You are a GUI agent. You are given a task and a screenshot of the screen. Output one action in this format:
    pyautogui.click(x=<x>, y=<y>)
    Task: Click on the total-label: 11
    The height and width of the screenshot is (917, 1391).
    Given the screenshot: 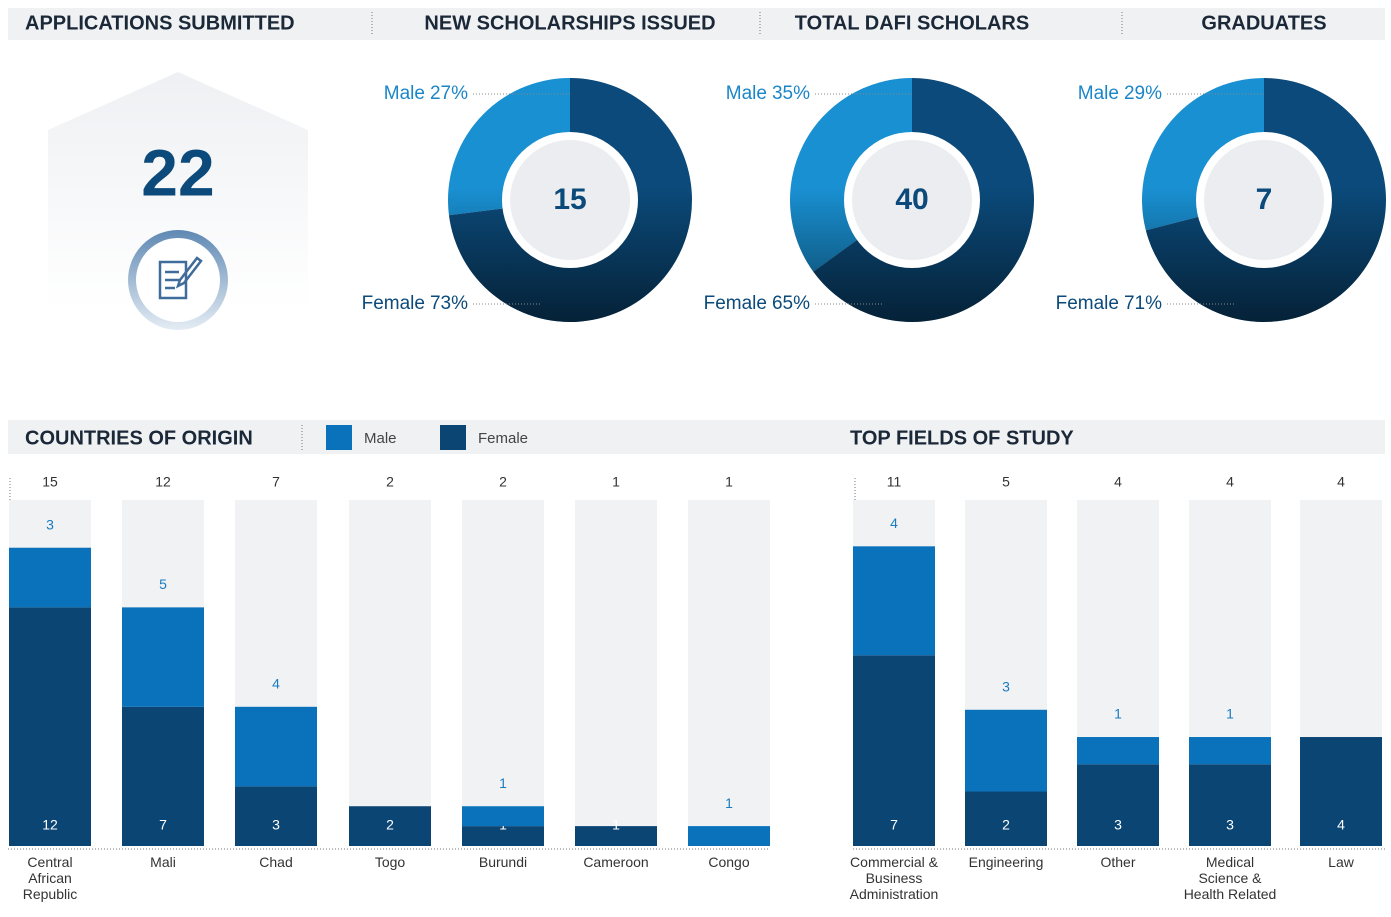 What is the action you would take?
    pyautogui.click(x=894, y=482)
    